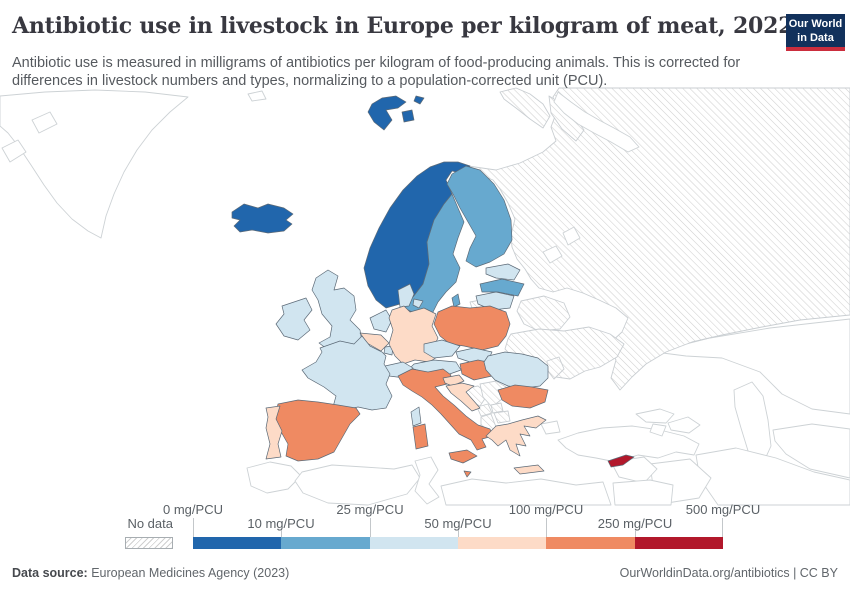 The image size is (850, 600). I want to click on country-ireland, so click(294, 319).